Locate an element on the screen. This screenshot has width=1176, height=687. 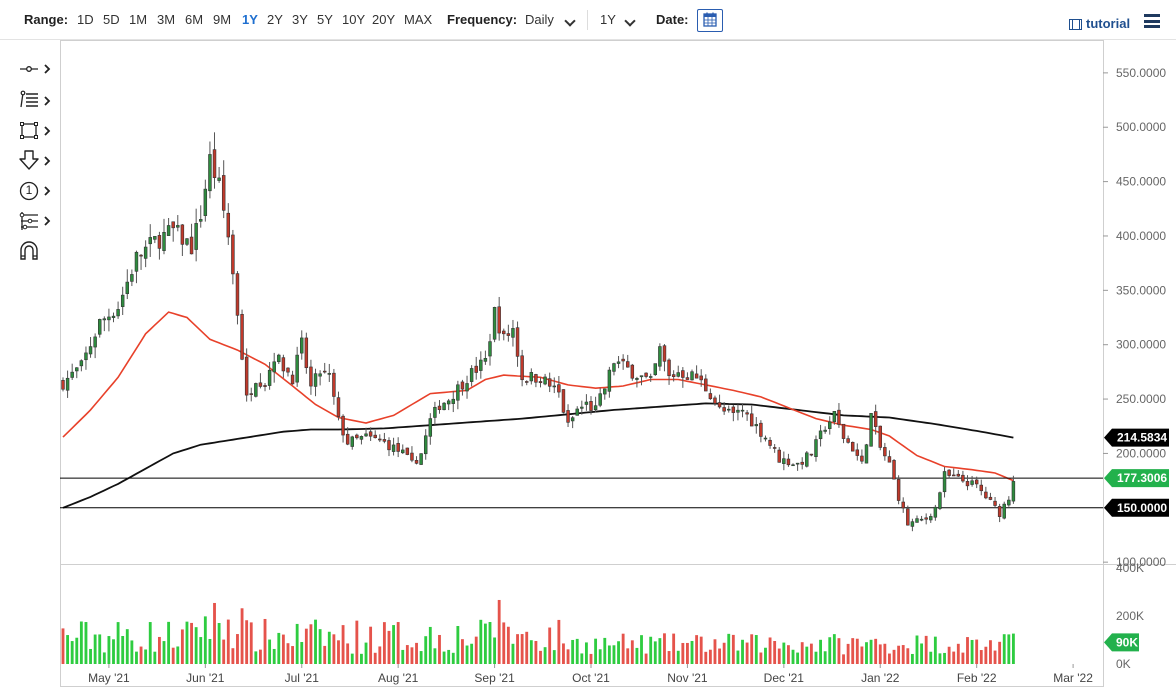
period-chevron-down-icon is located at coordinates (630, 21).